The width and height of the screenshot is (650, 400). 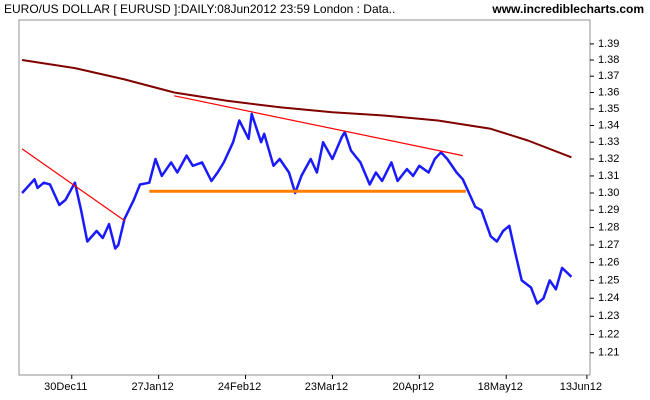 What do you see at coordinates (608, 92) in the screenshot?
I see `y-tick-label: 1.36` at bounding box center [608, 92].